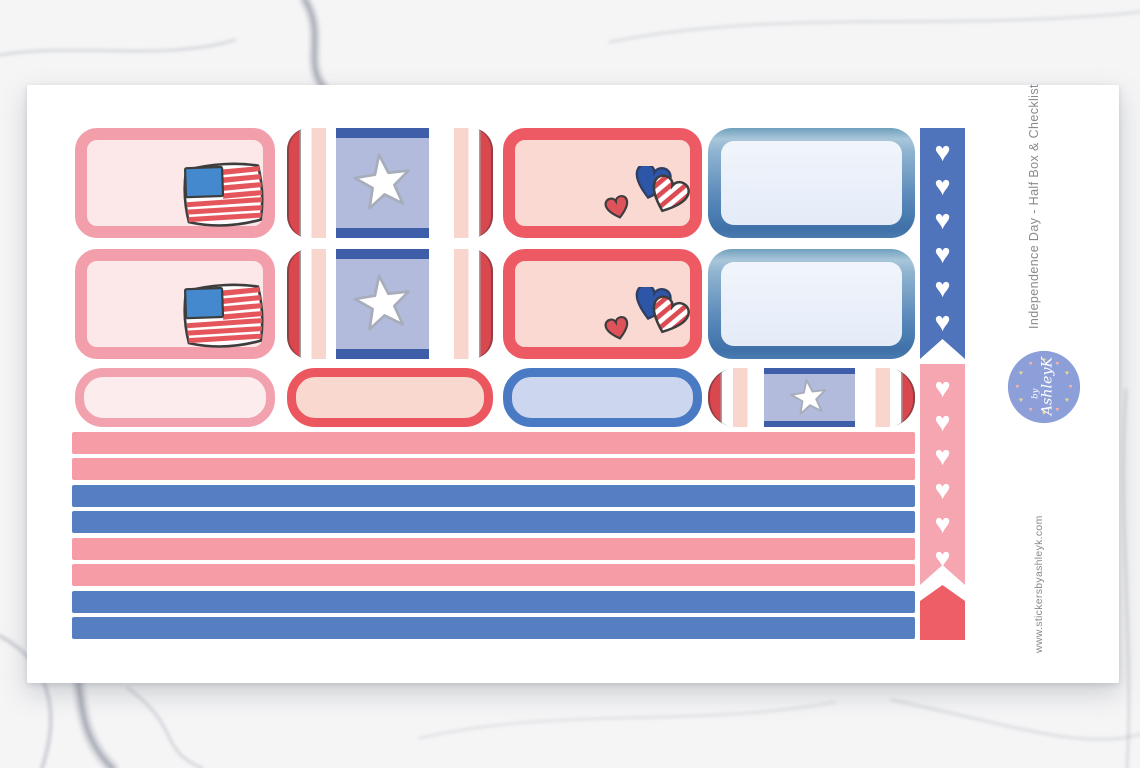 The image size is (1140, 768). I want to click on product-title: Independence Day - Half Box & Checklist, so click(1034, 206).